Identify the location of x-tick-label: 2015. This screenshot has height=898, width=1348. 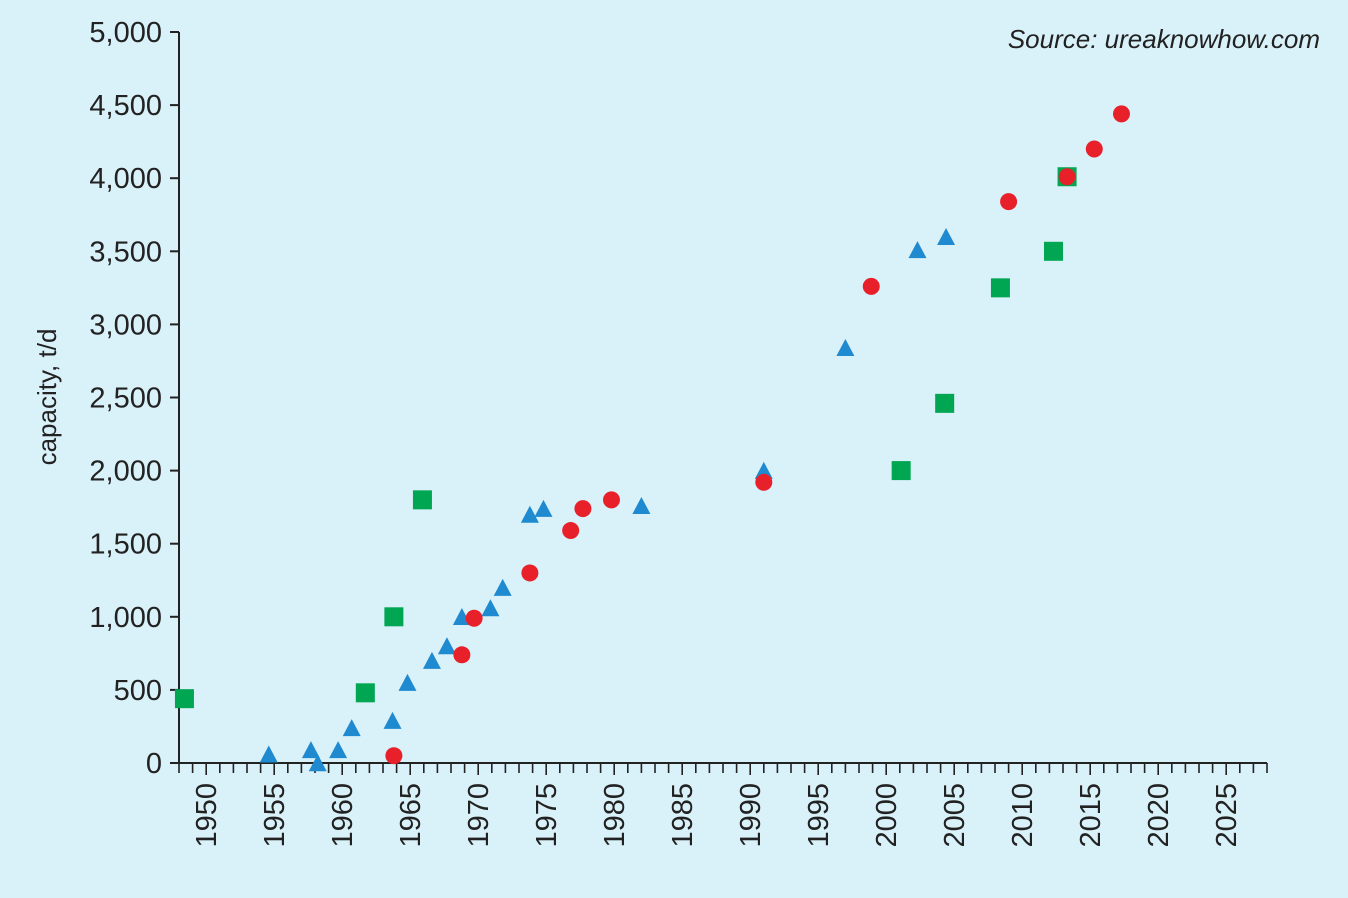
(1091, 815).